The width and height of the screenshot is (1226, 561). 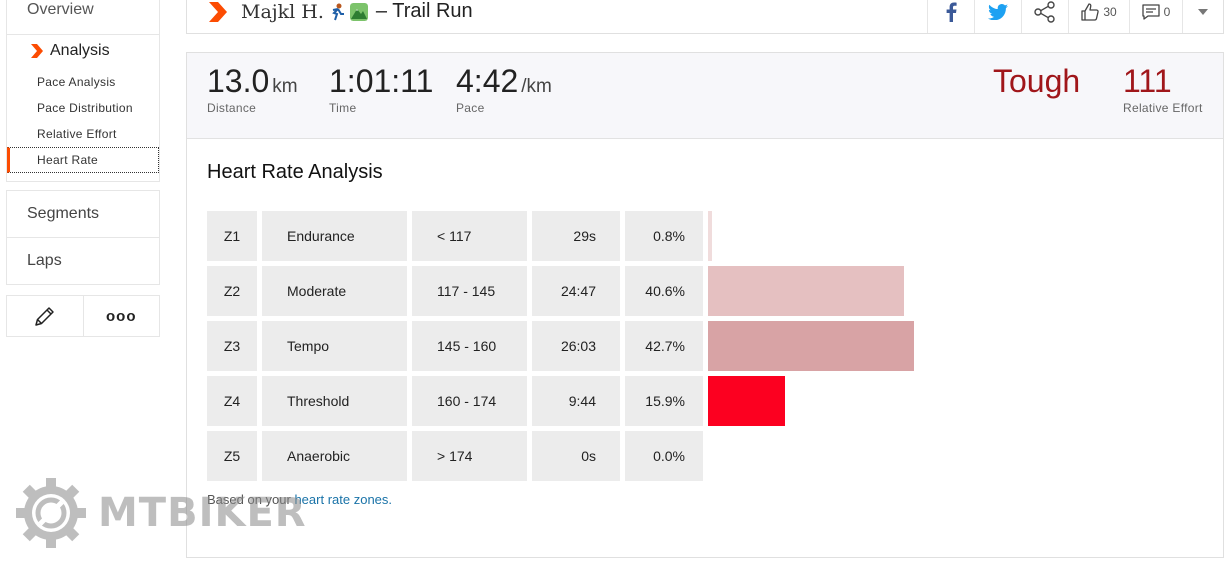 What do you see at coordinates (469, 346) in the screenshot?
I see `zone-range: 145 - 160` at bounding box center [469, 346].